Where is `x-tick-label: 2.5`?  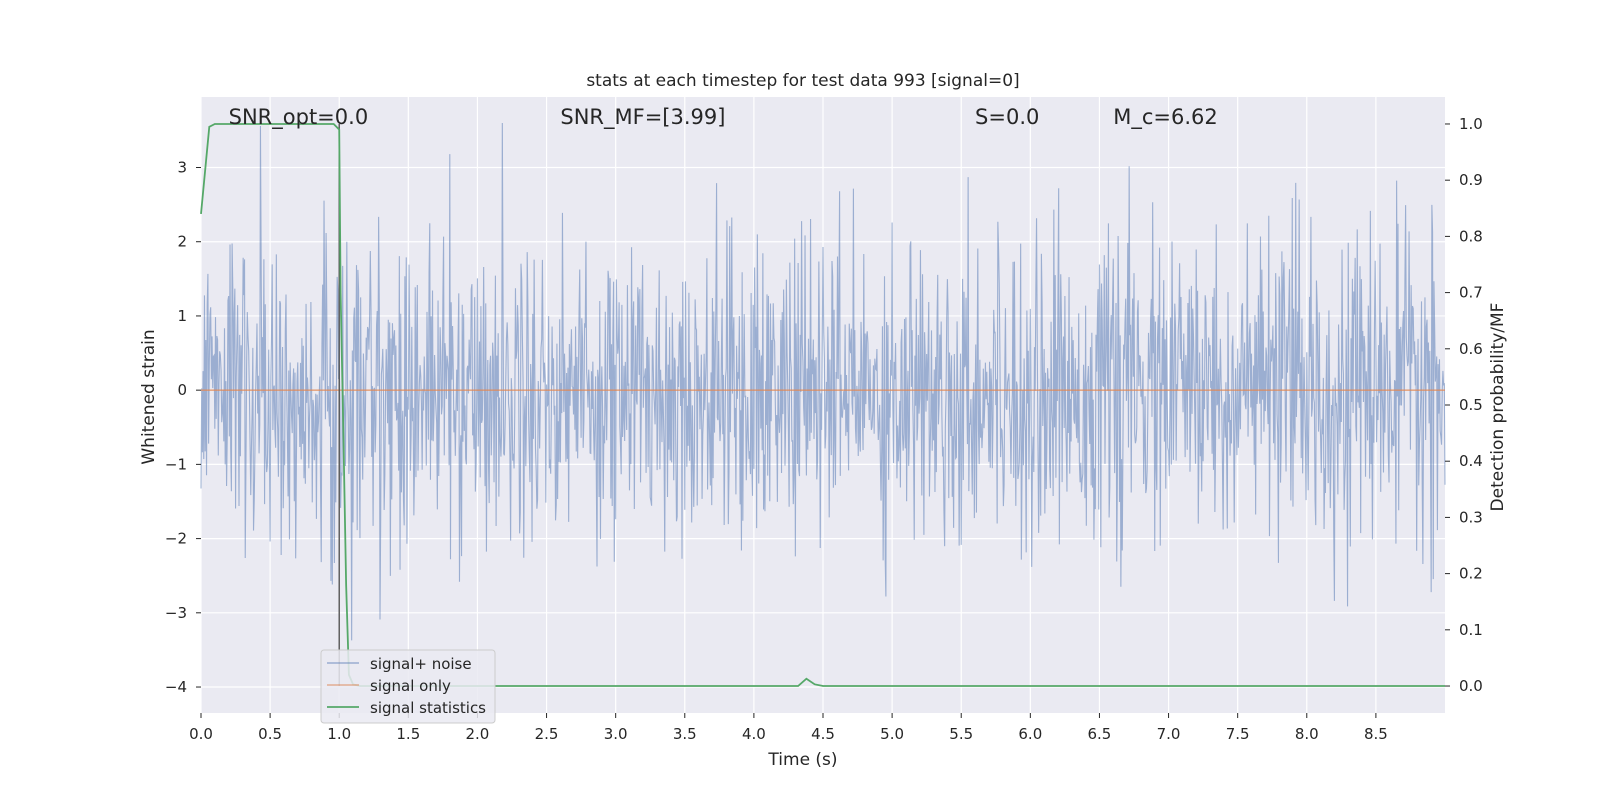
x-tick-label: 2.5 is located at coordinates (547, 734).